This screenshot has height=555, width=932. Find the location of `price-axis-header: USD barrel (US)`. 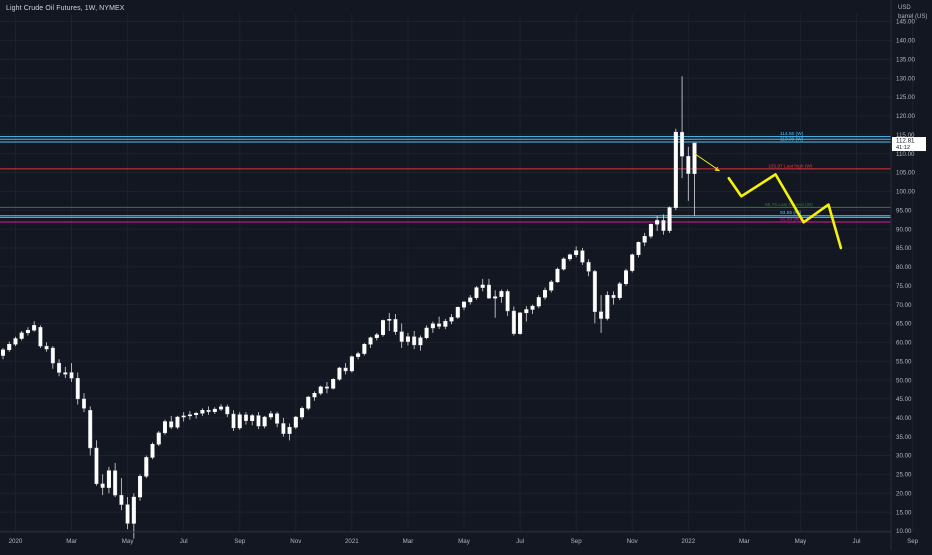

price-axis-header: USD barrel (US) is located at coordinates (912, 13).